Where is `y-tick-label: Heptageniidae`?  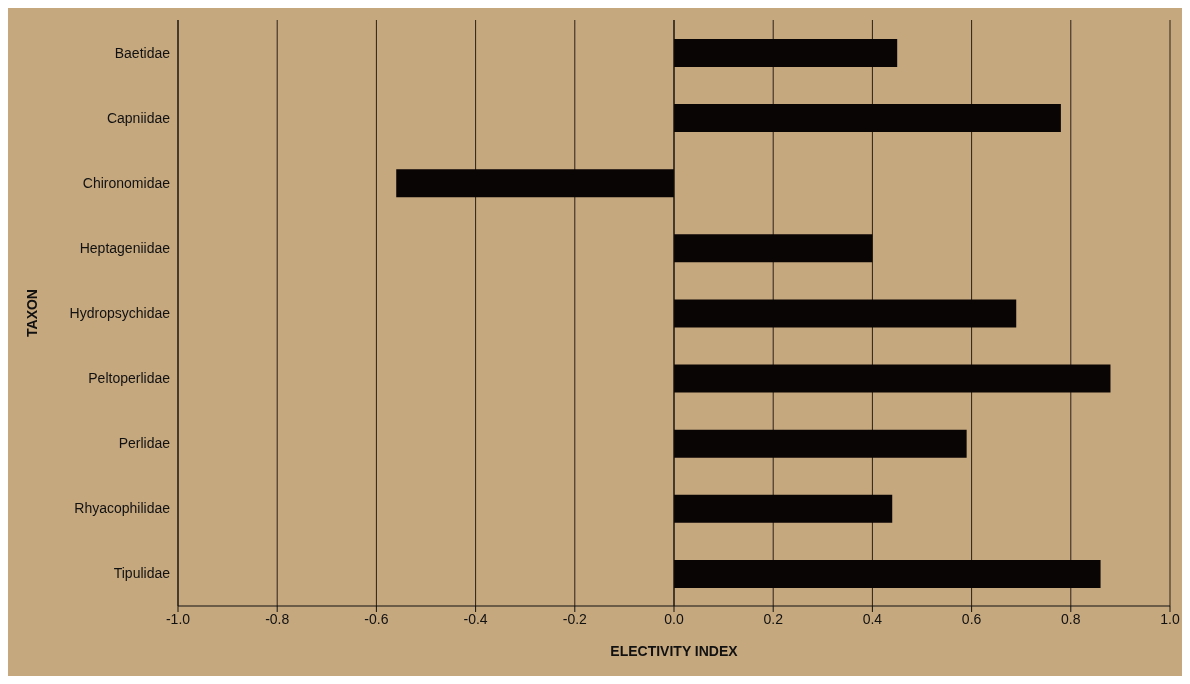 y-tick-label: Heptageniidae is located at coordinates (125, 247).